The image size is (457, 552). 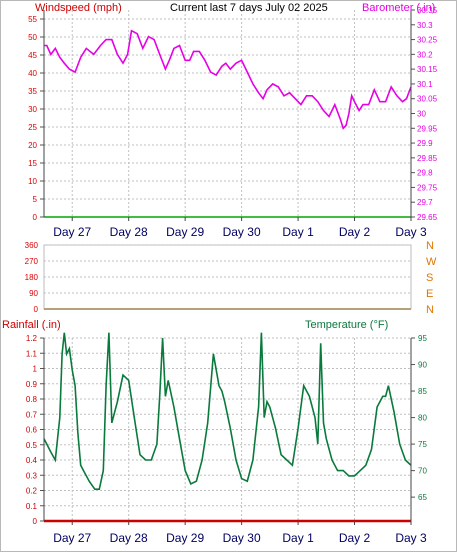 I want to click on temp-tick-label: 65, so click(x=422, y=497).